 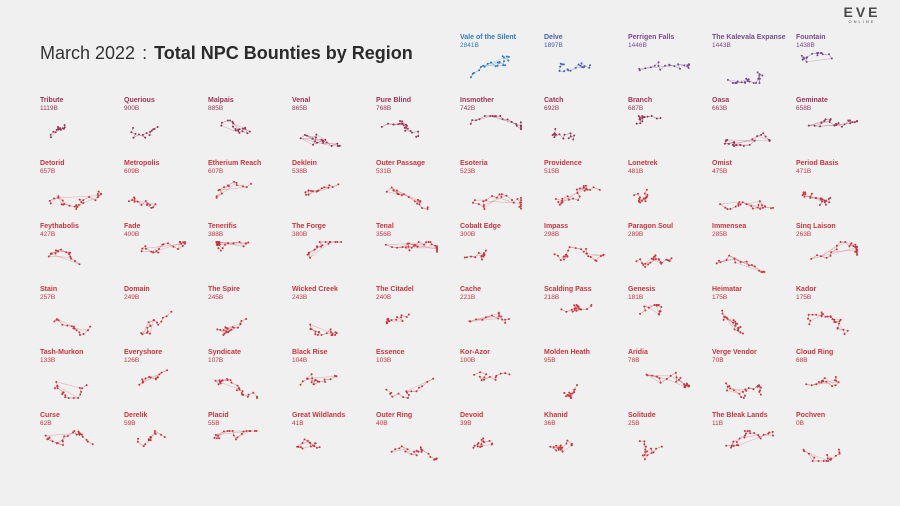 I want to click on region-genesis: Genesis 181B, so click(x=669, y=314).